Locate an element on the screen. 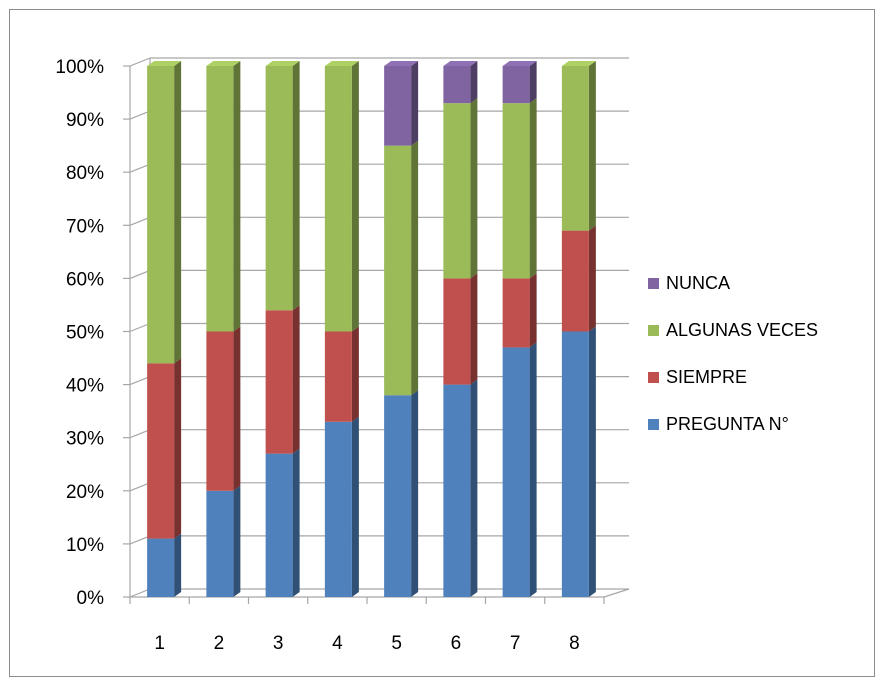  y-tick-label: 30% is located at coordinates (85, 439).